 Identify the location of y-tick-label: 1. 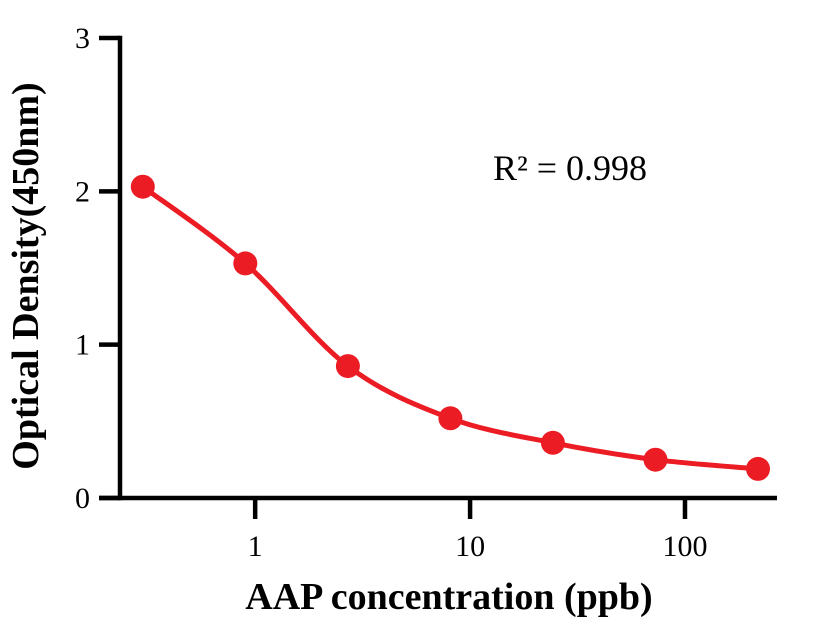
(82, 345).